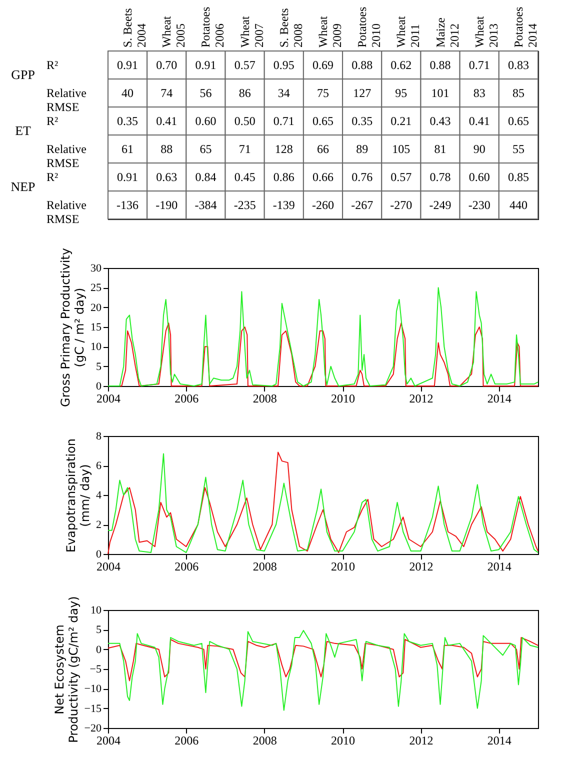 Image resolution: width=585 pixels, height=774 pixels. What do you see at coordinates (128, 93) in the screenshot?
I see `data-label: 40` at bounding box center [128, 93].